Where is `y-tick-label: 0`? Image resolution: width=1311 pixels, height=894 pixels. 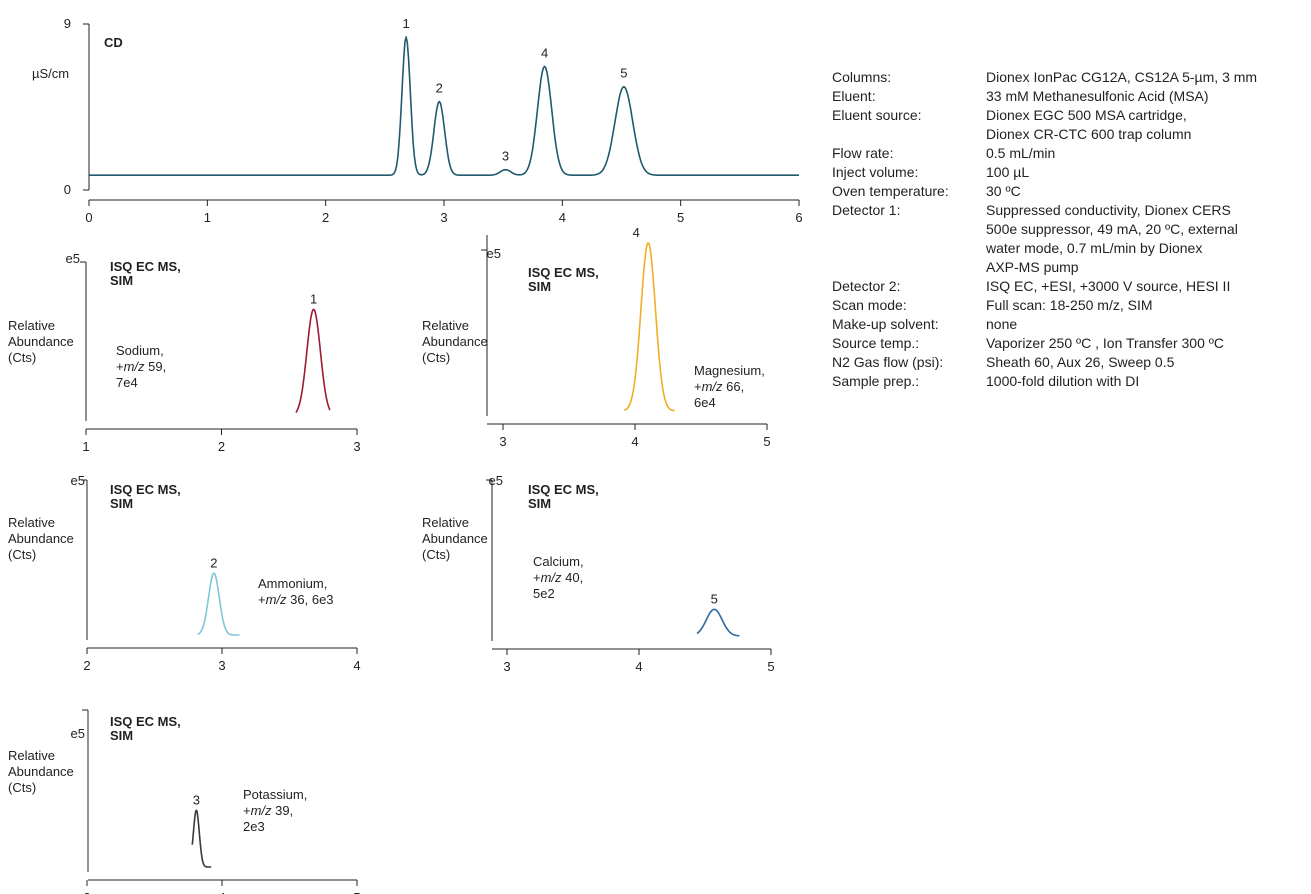 y-tick-label: 0 is located at coordinates (67, 189).